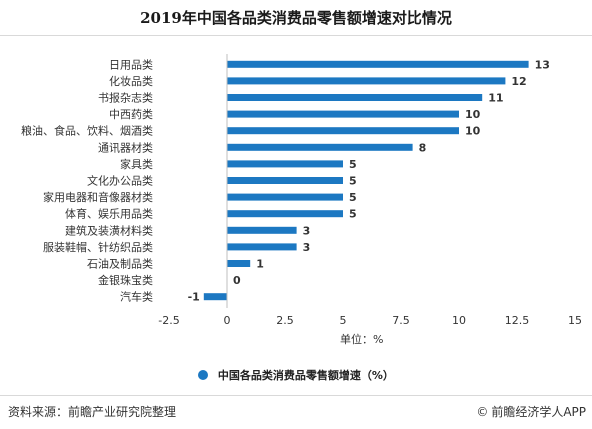 Image resolution: width=592 pixels, height=429 pixels. What do you see at coordinates (343, 320) in the screenshot?
I see `x-tick-label: 5` at bounding box center [343, 320].